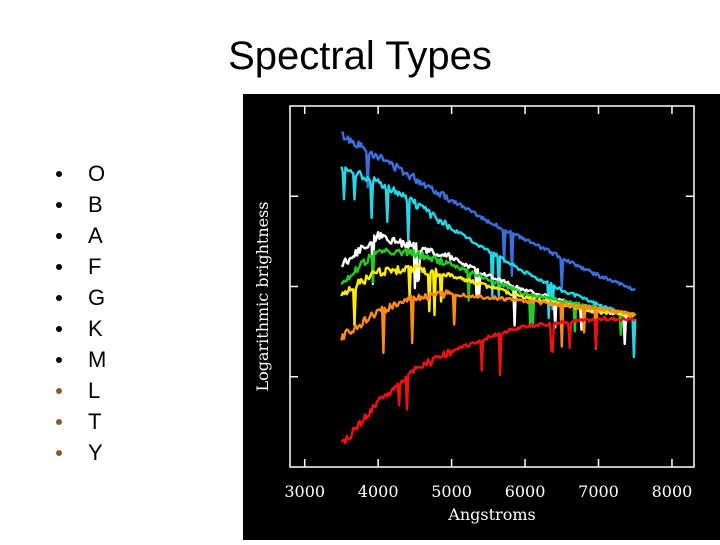 The width and height of the screenshot is (720, 545). I want to click on bullet-item: Y, so click(81, 452).